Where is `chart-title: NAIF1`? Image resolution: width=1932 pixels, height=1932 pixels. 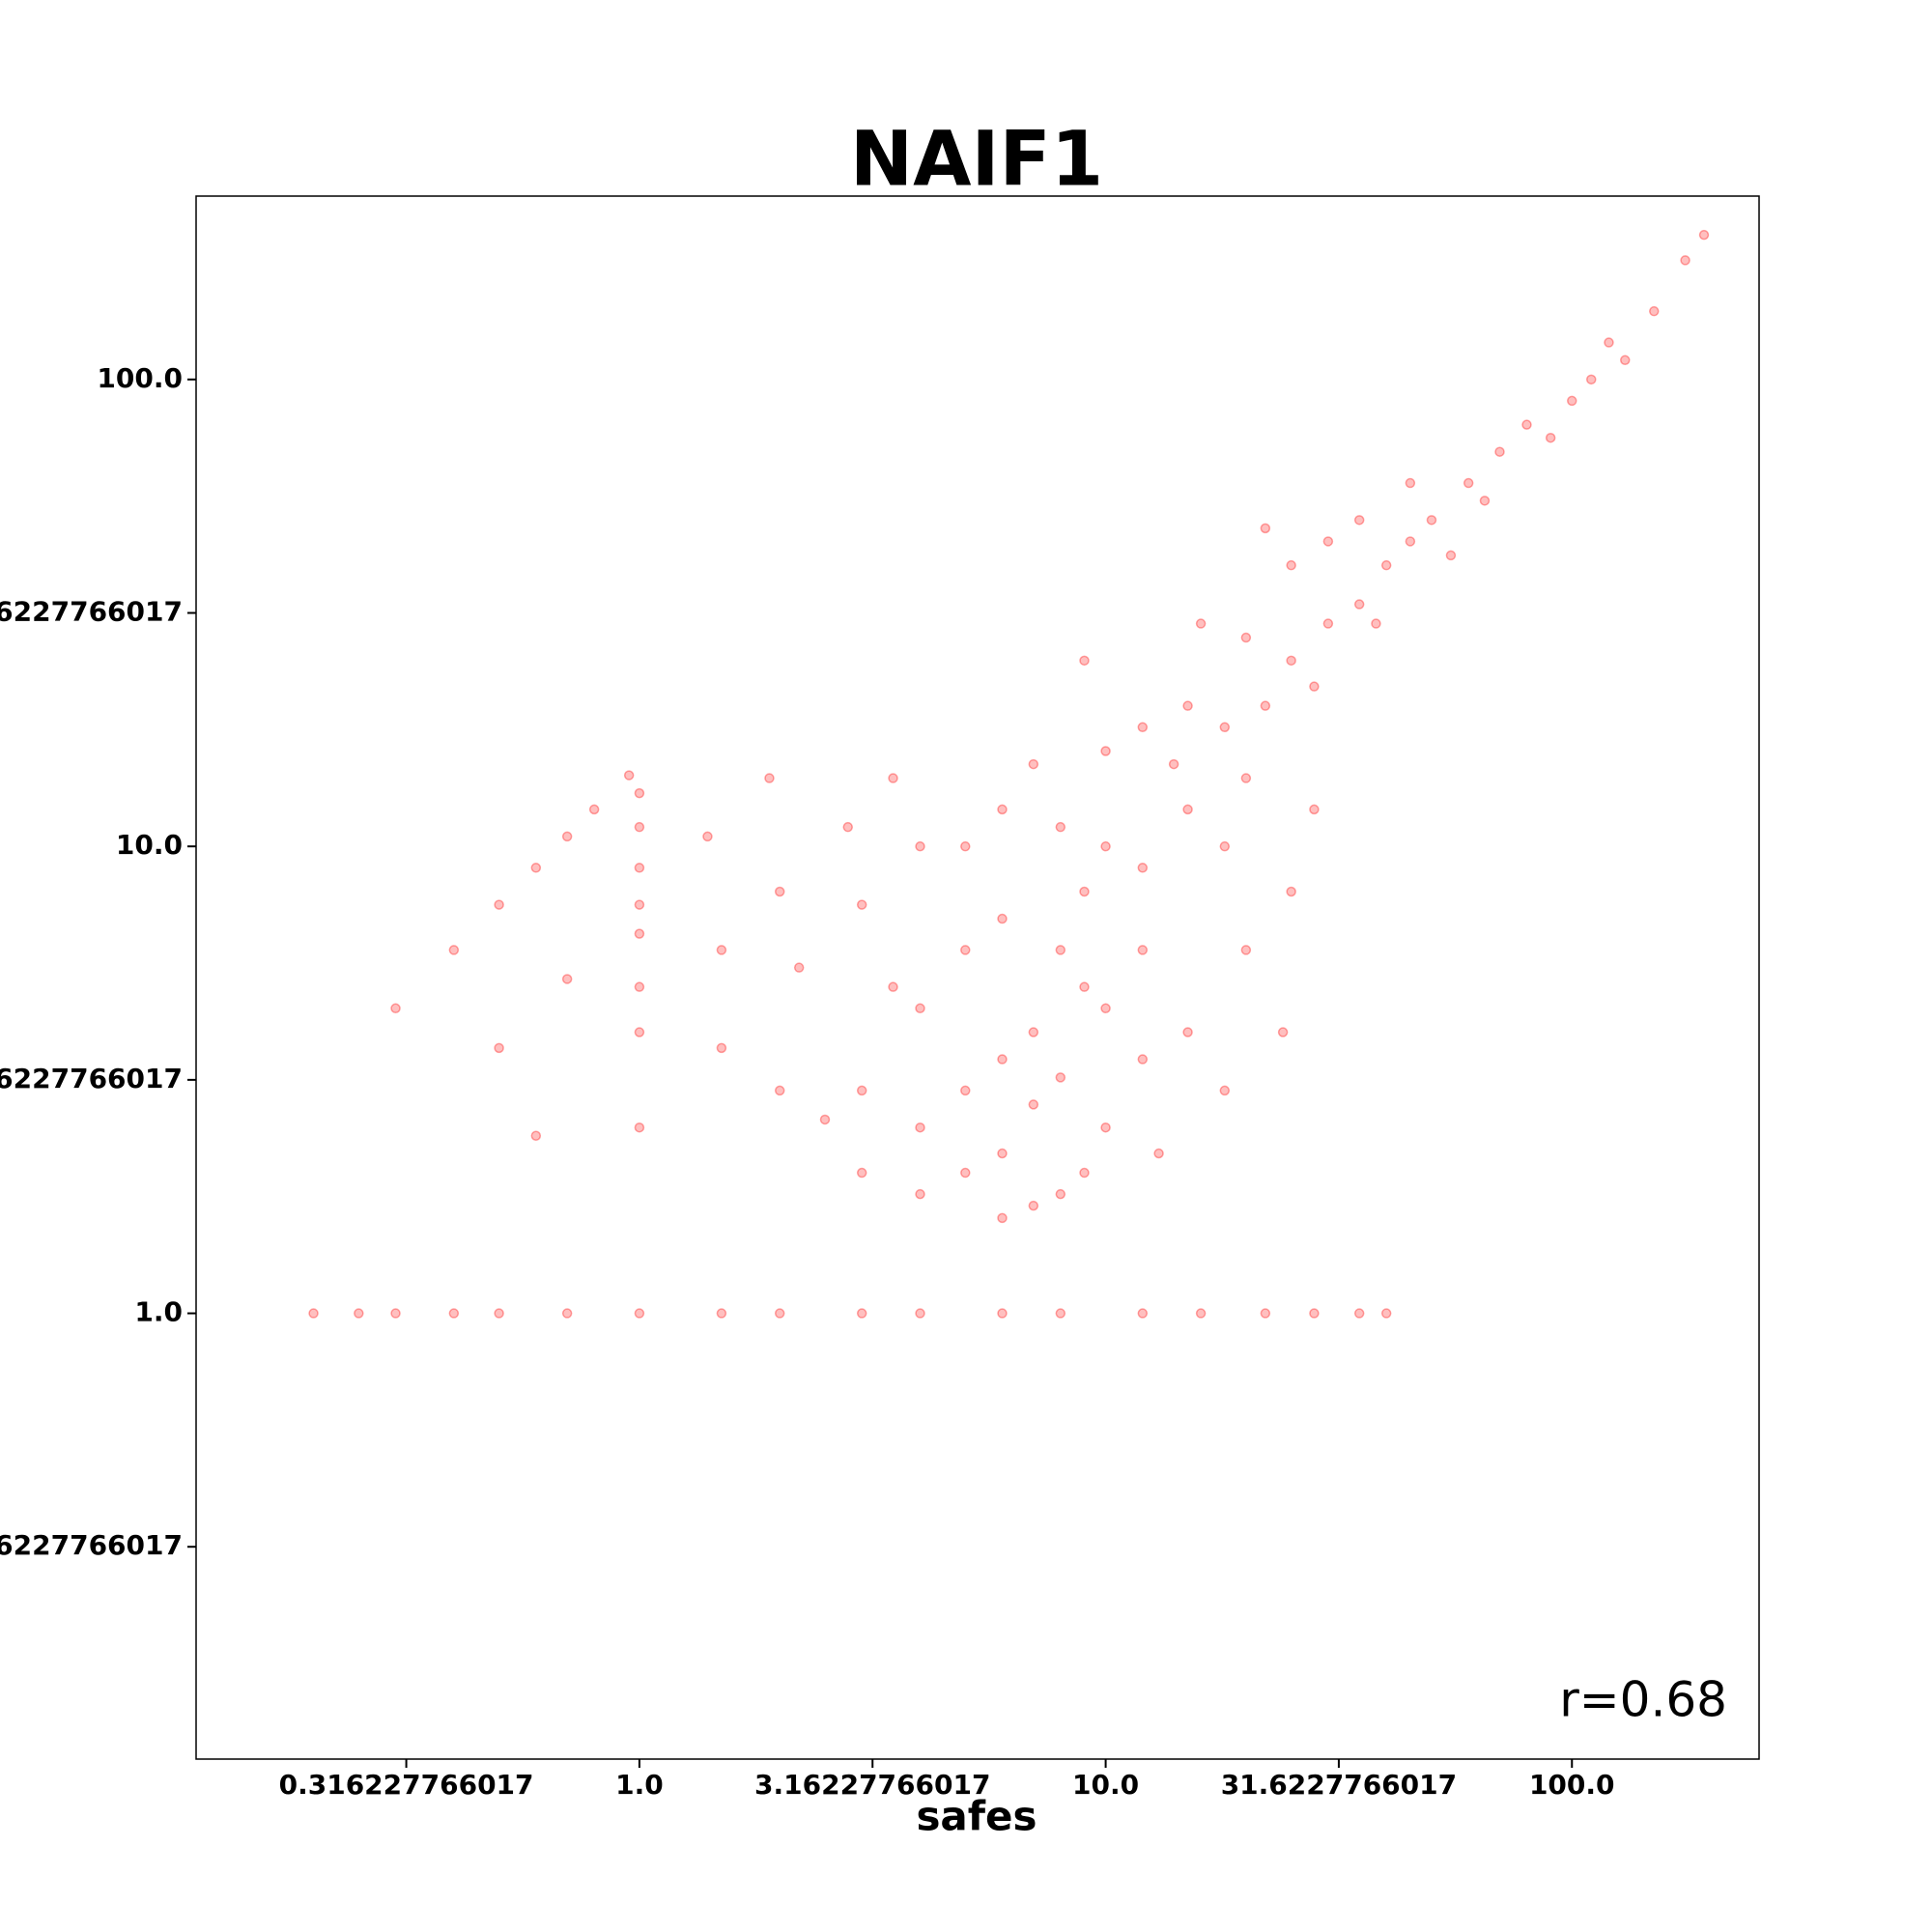
chart-title: NAIF1 is located at coordinates (976, 159).